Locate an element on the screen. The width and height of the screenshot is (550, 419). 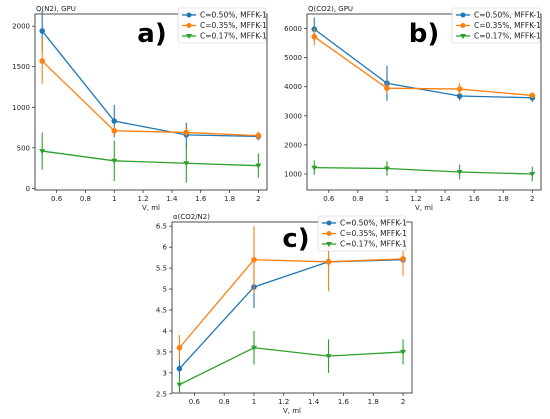
panel-title: c) is located at coordinates (295, 239).